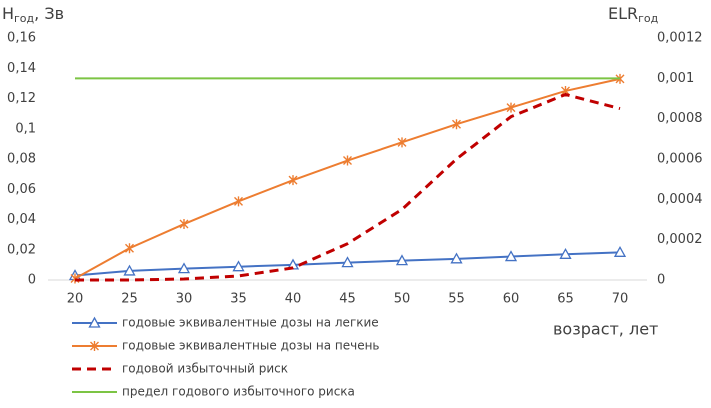 This screenshot has width=711, height=408. What do you see at coordinates (205, 369) in the screenshot?
I see `legend-label: годовой избыточный риск` at bounding box center [205, 369].